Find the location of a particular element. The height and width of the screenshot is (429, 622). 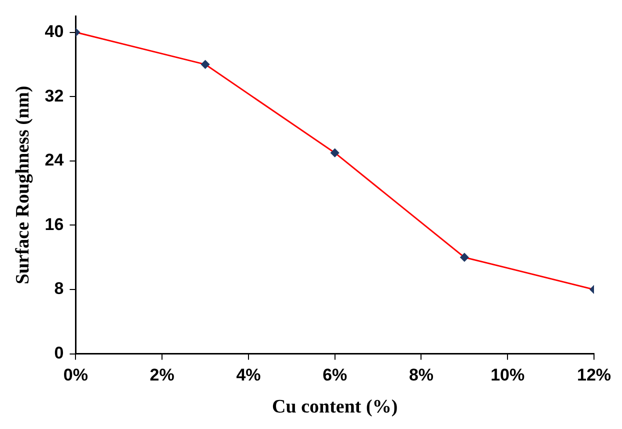

y-axis-title: Surface Roughness (nm) is located at coordinates (23, 185).